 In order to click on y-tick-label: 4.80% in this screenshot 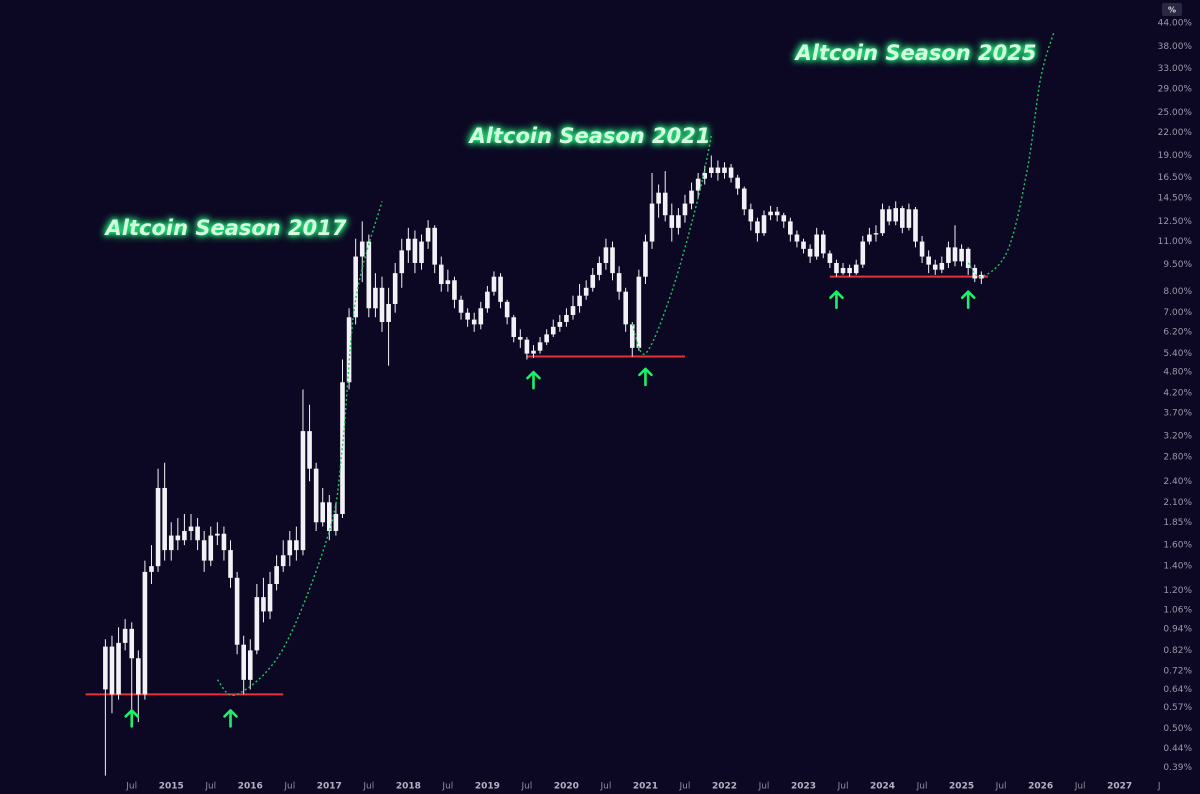, I will do `click(1177, 373)`.